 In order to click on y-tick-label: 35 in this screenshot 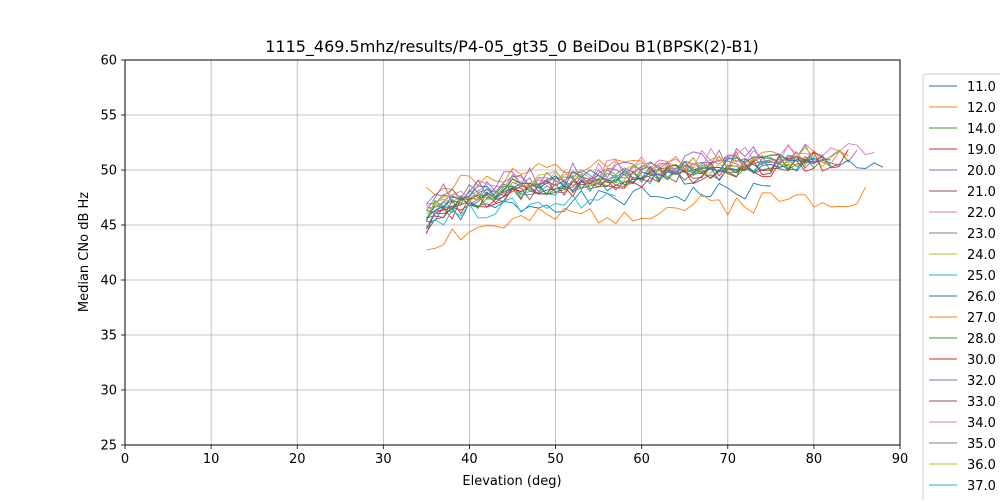, I will do `click(108, 336)`.